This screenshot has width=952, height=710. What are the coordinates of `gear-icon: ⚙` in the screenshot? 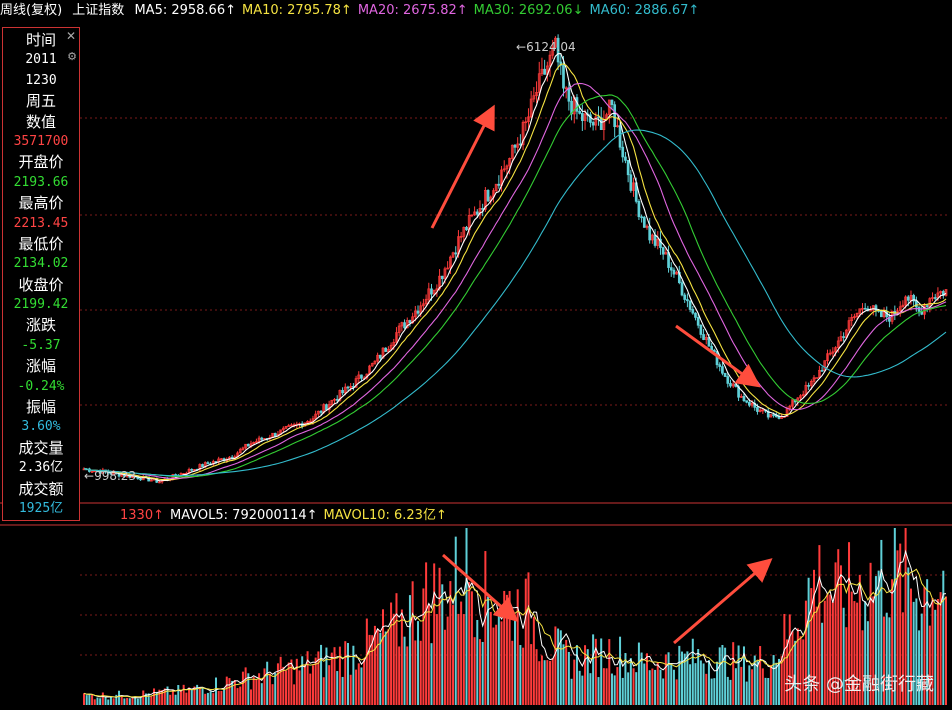 It's located at (72, 56).